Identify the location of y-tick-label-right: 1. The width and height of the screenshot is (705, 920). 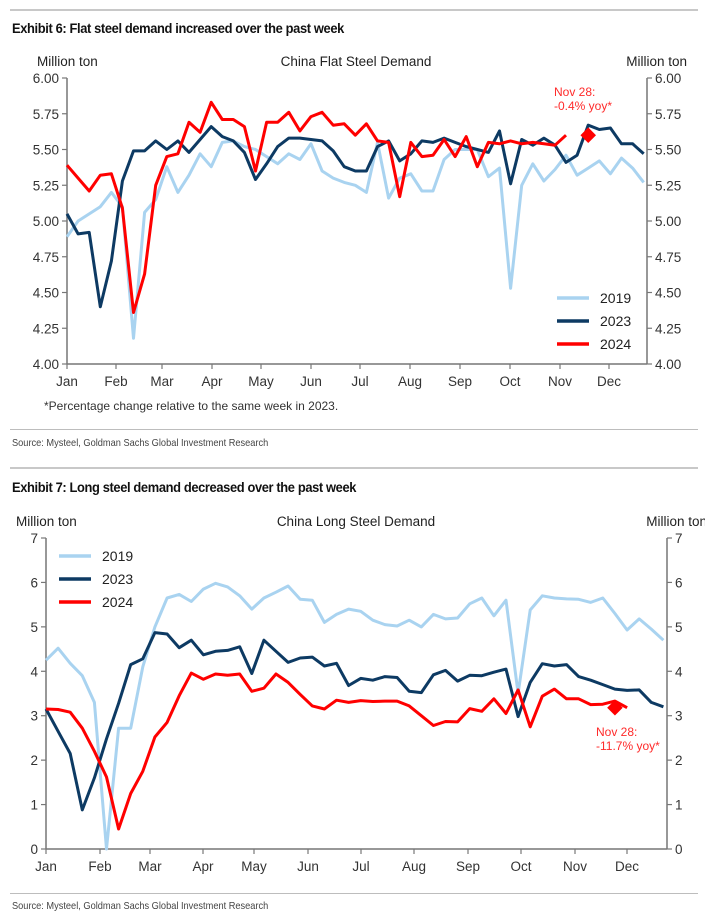
(679, 805).